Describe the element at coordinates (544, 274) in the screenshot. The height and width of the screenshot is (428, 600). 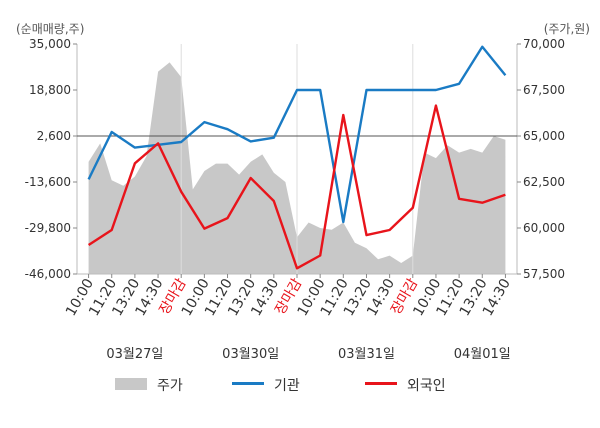
I see `right-tick-label: 57,500` at that location.